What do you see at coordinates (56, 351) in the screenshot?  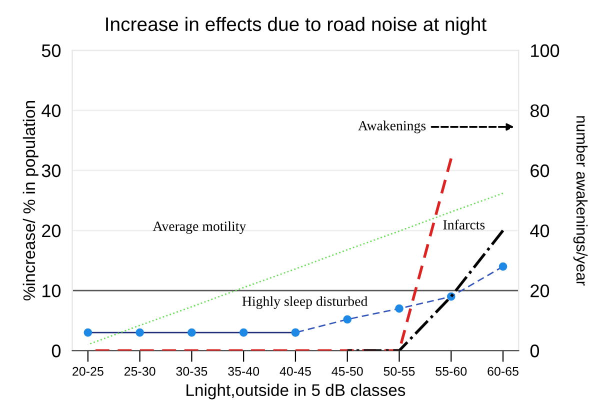 I see `y-tick-label: 0` at bounding box center [56, 351].